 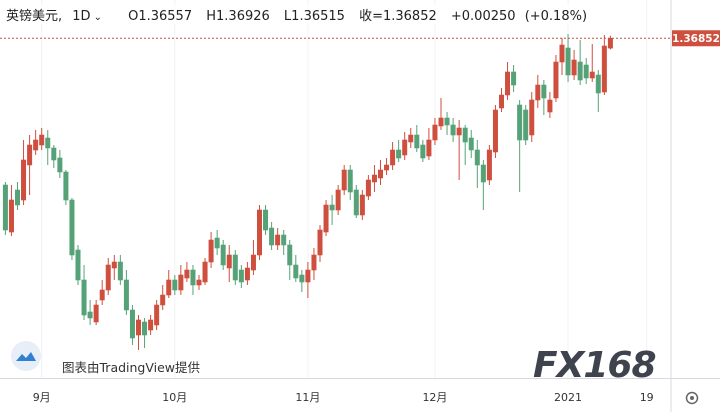 I want to click on open-value: 1.36557, so click(x=165, y=16).